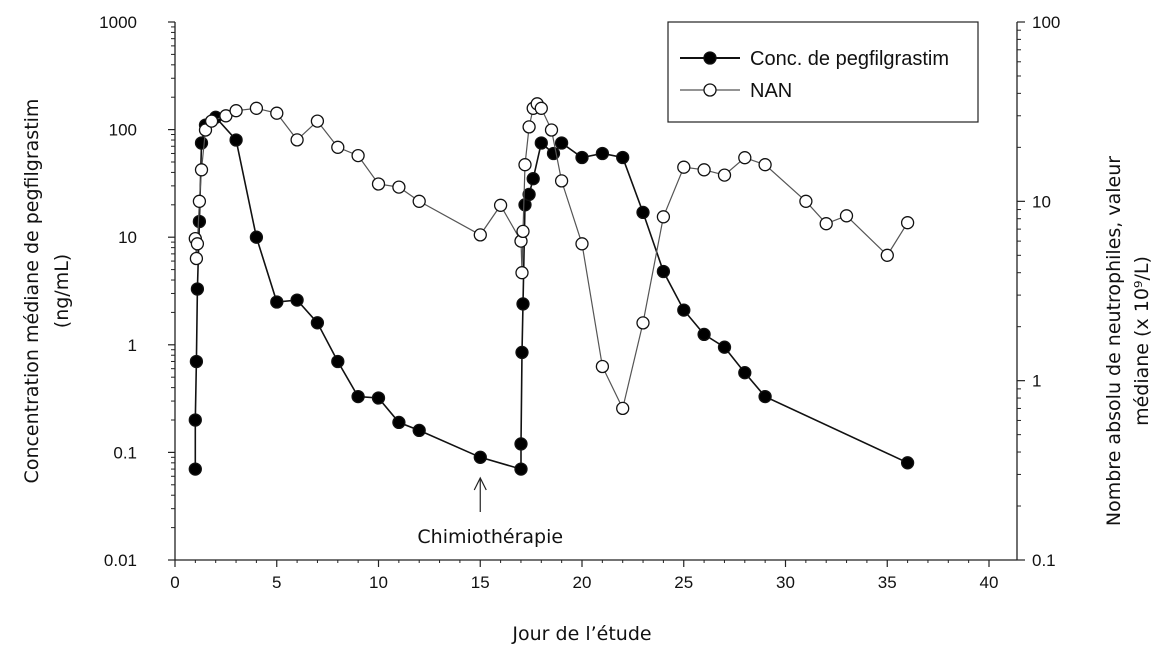  What do you see at coordinates (62, 291) in the screenshot?
I see `left-axis-title-line: (ng/mL)` at bounding box center [62, 291].